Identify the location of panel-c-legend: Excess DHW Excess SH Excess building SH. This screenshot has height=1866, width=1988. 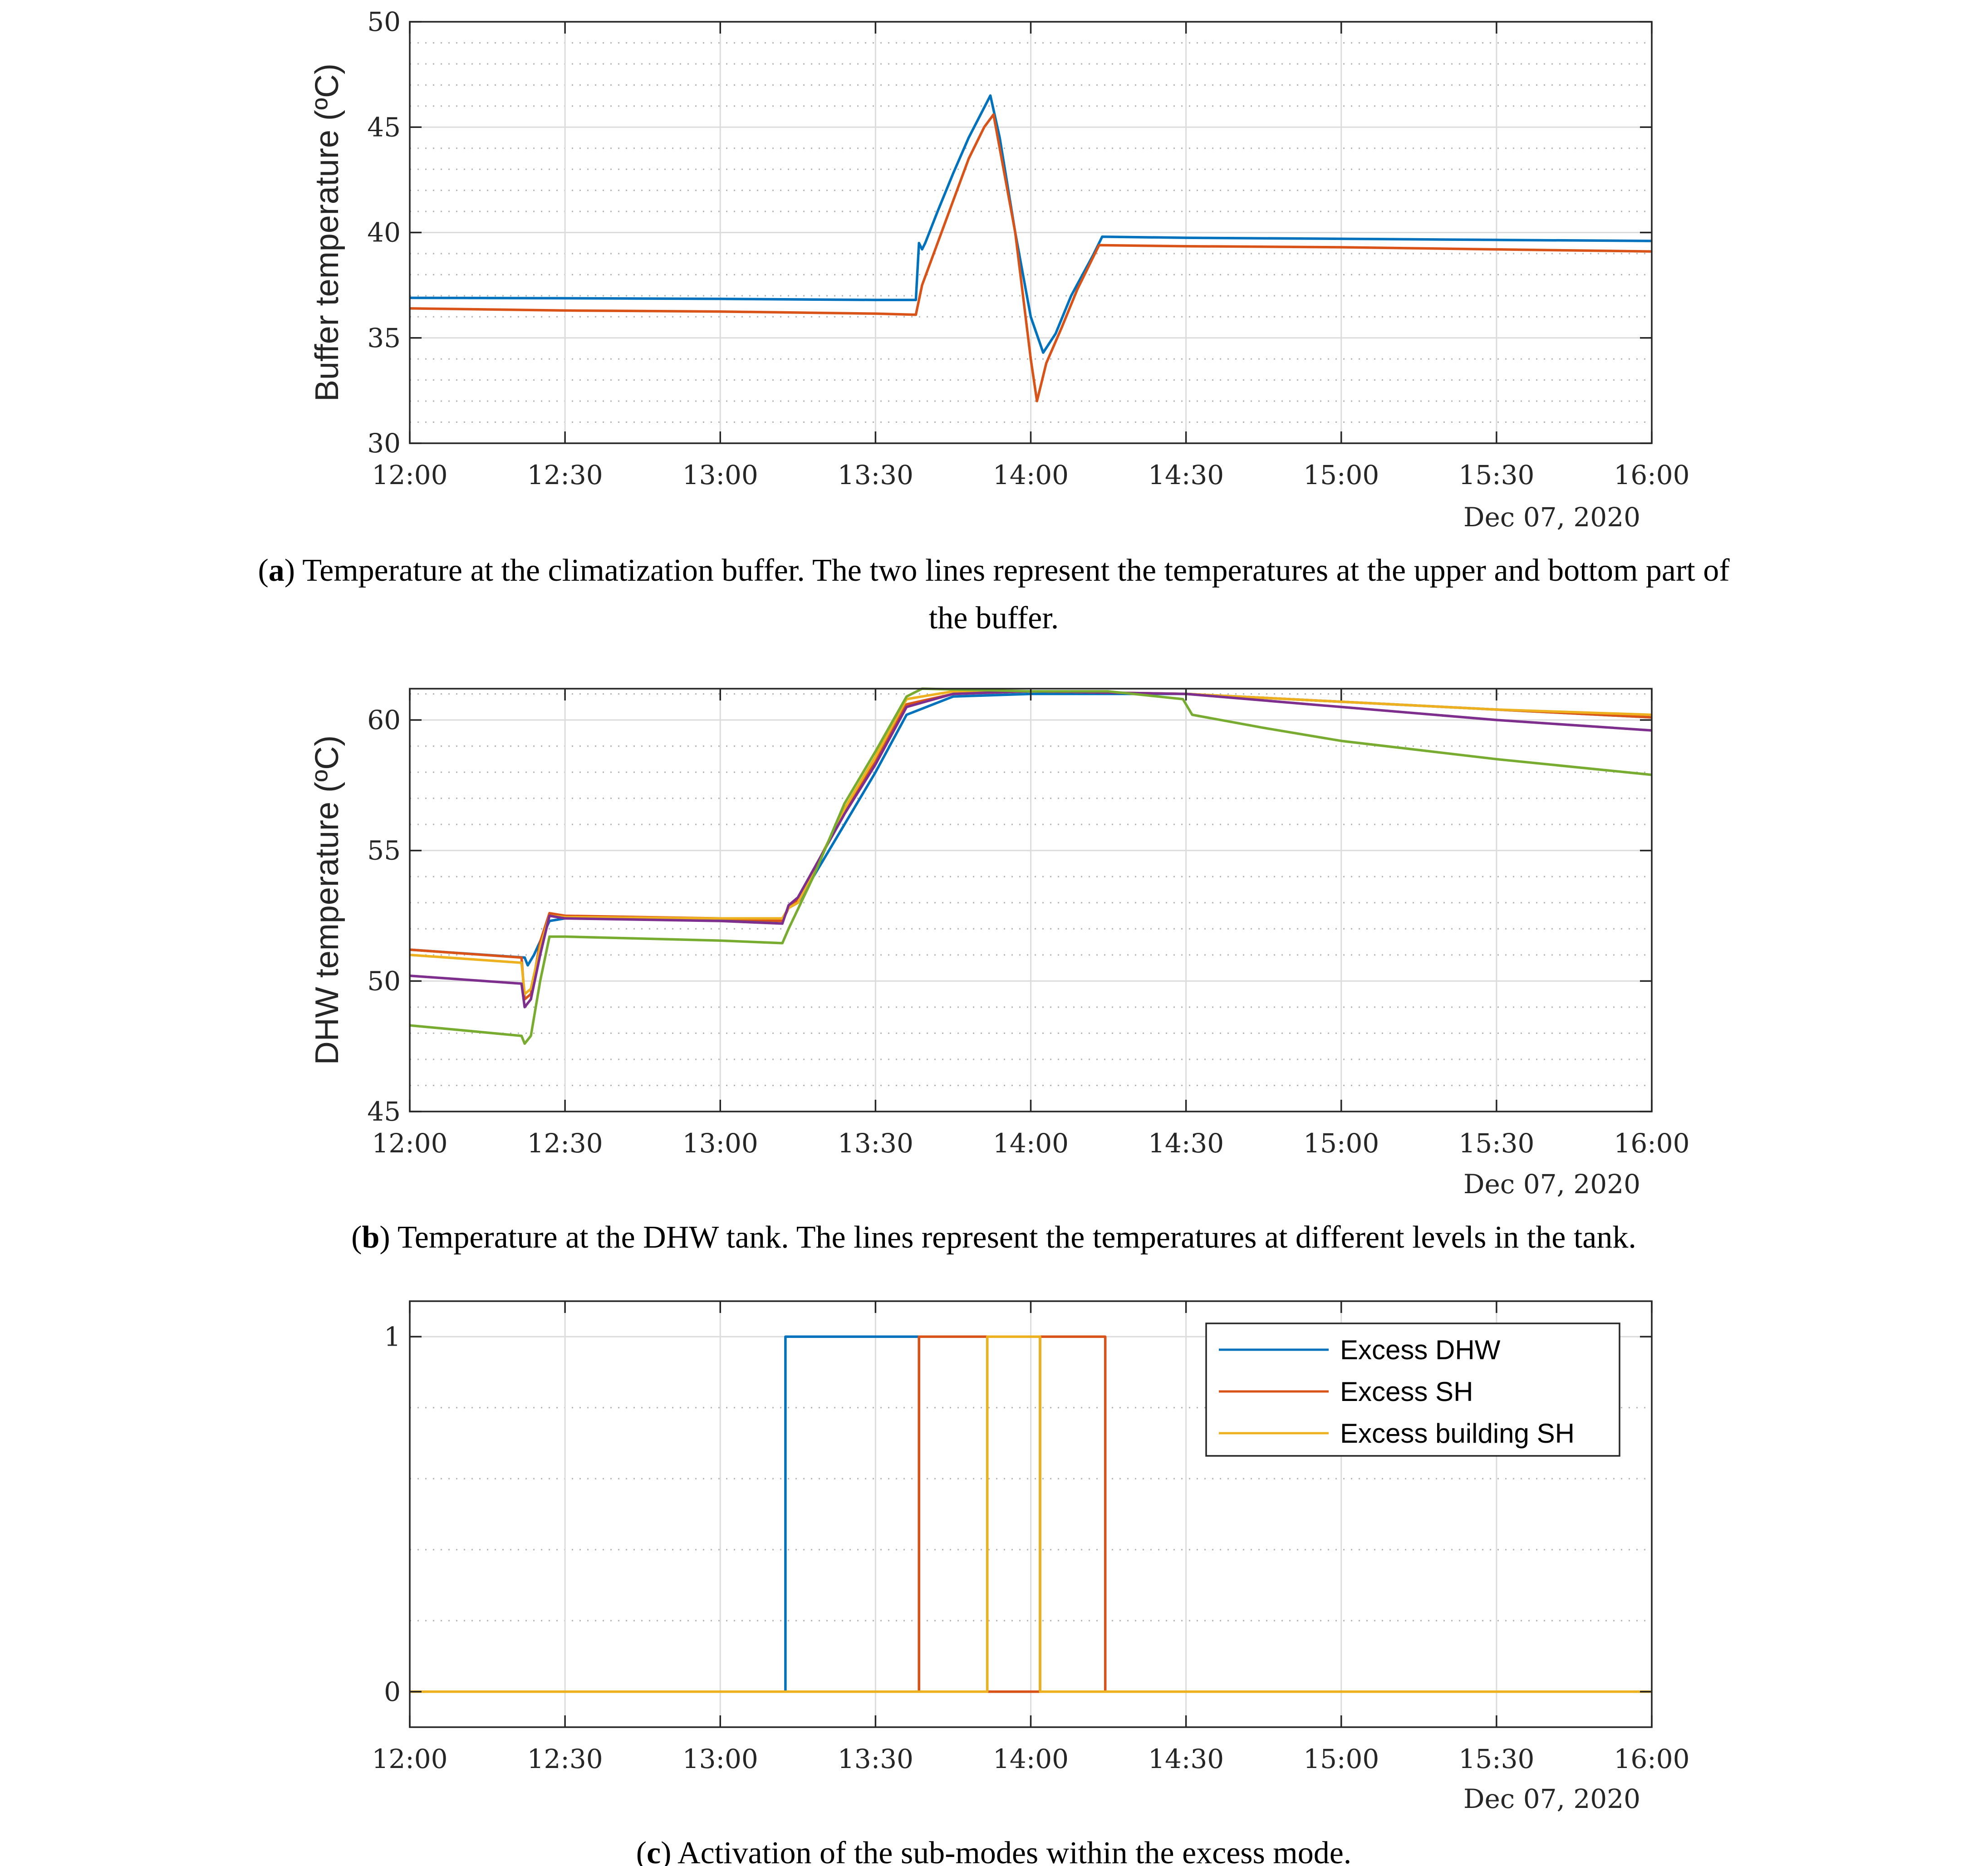
(1412, 1389).